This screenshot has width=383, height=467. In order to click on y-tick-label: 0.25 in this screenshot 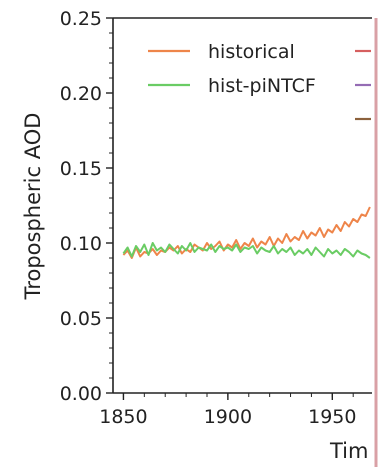, I will do `click(81, 19)`.